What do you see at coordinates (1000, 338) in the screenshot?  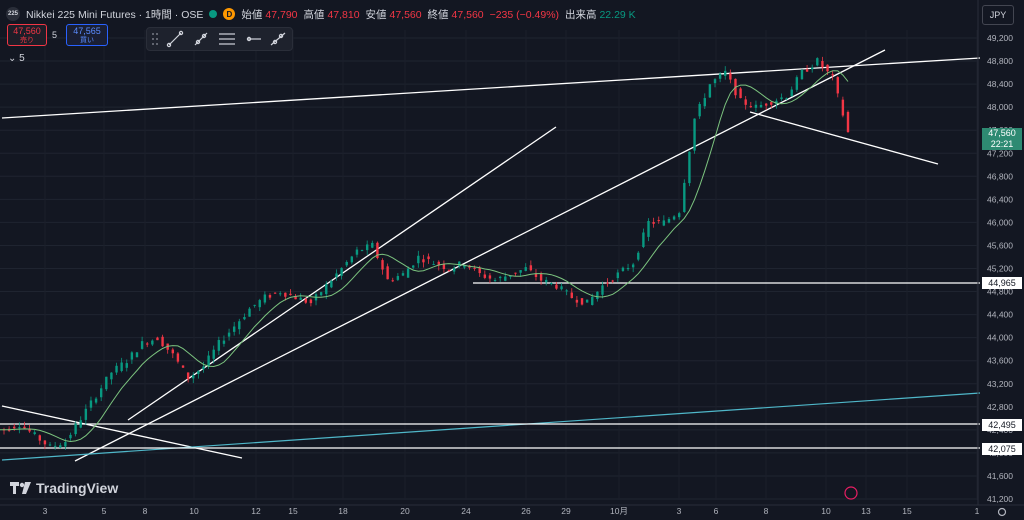 I see `price-tick-label: 44,000` at bounding box center [1000, 338].